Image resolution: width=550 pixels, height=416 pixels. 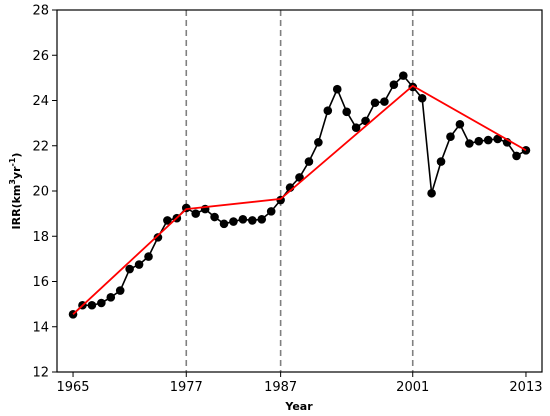 I want to click on x-tick-label: 1965, so click(x=72, y=387).